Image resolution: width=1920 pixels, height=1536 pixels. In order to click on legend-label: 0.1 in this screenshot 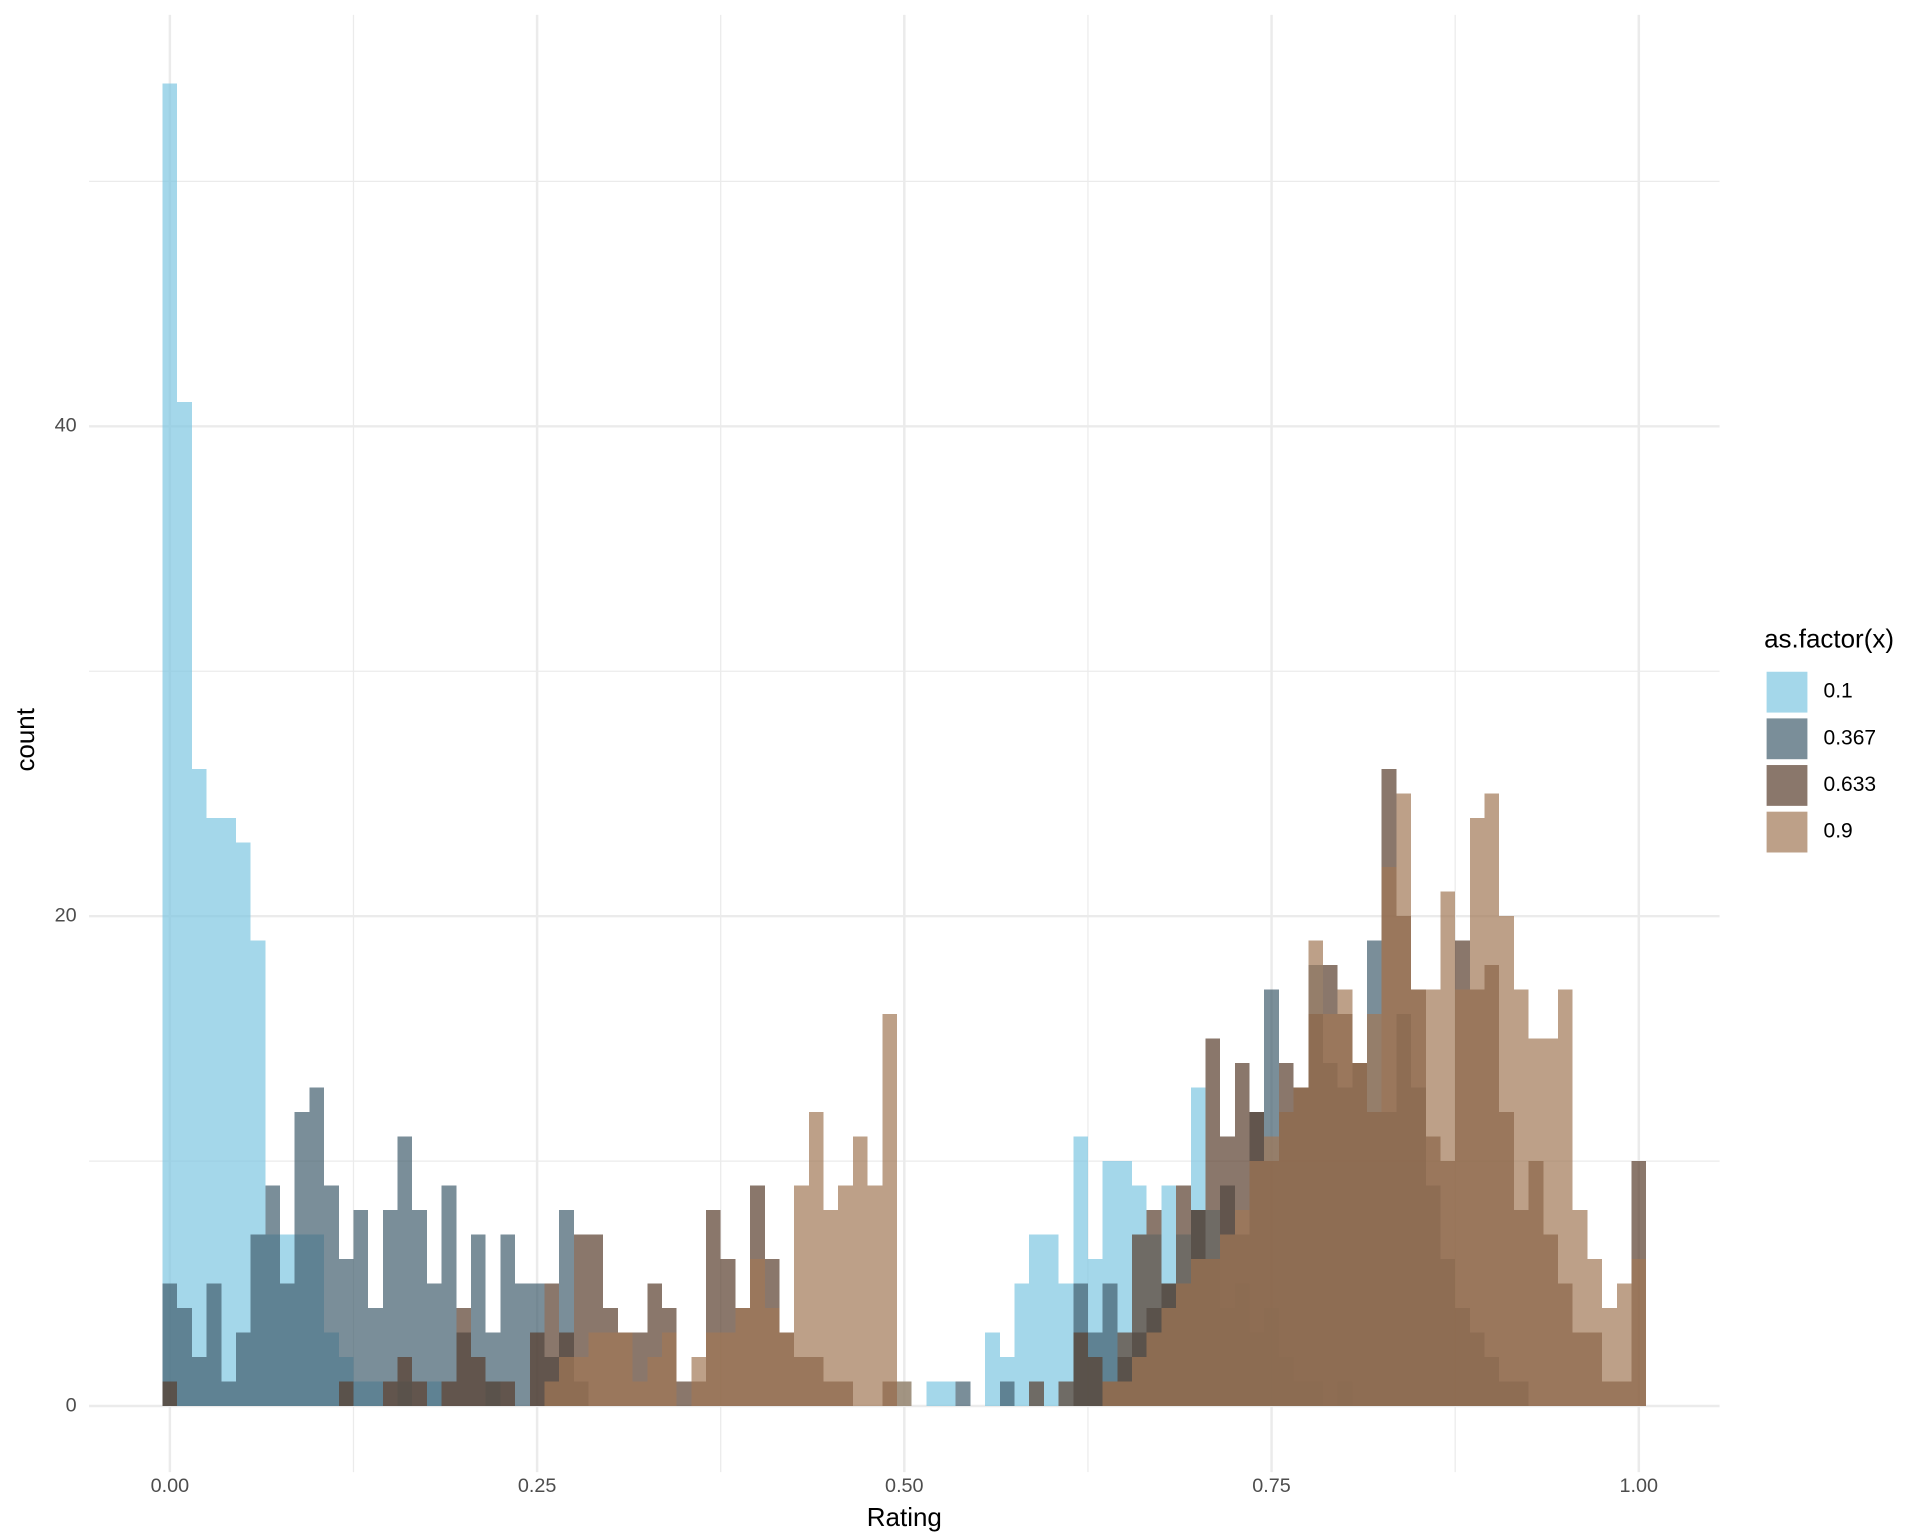, I will do `click(1838, 691)`.